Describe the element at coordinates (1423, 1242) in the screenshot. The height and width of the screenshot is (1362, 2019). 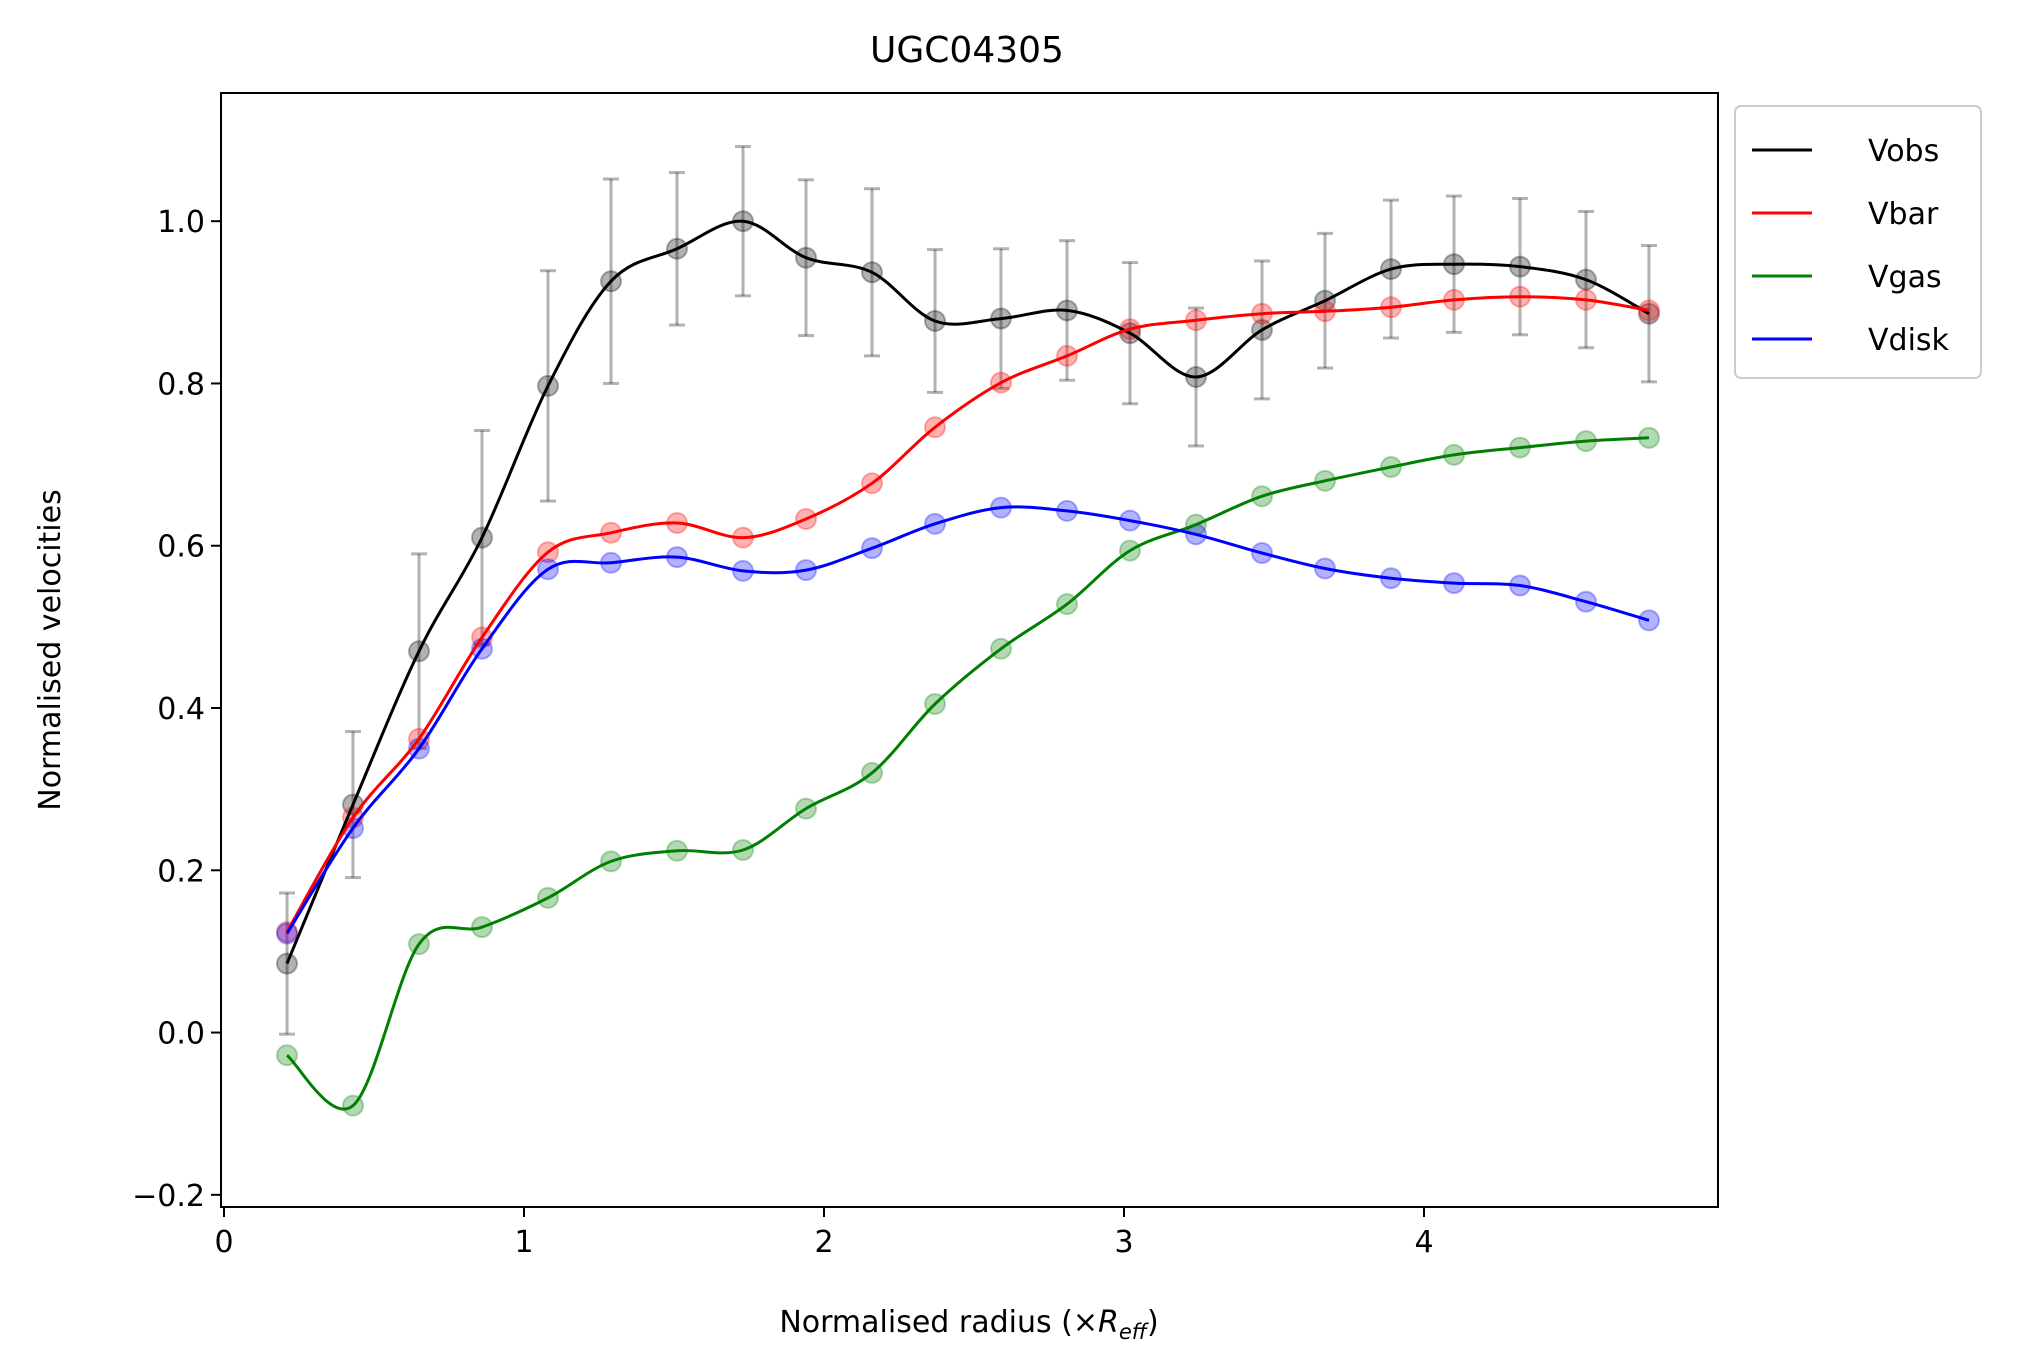
I see `x-tick-label: 4` at that location.